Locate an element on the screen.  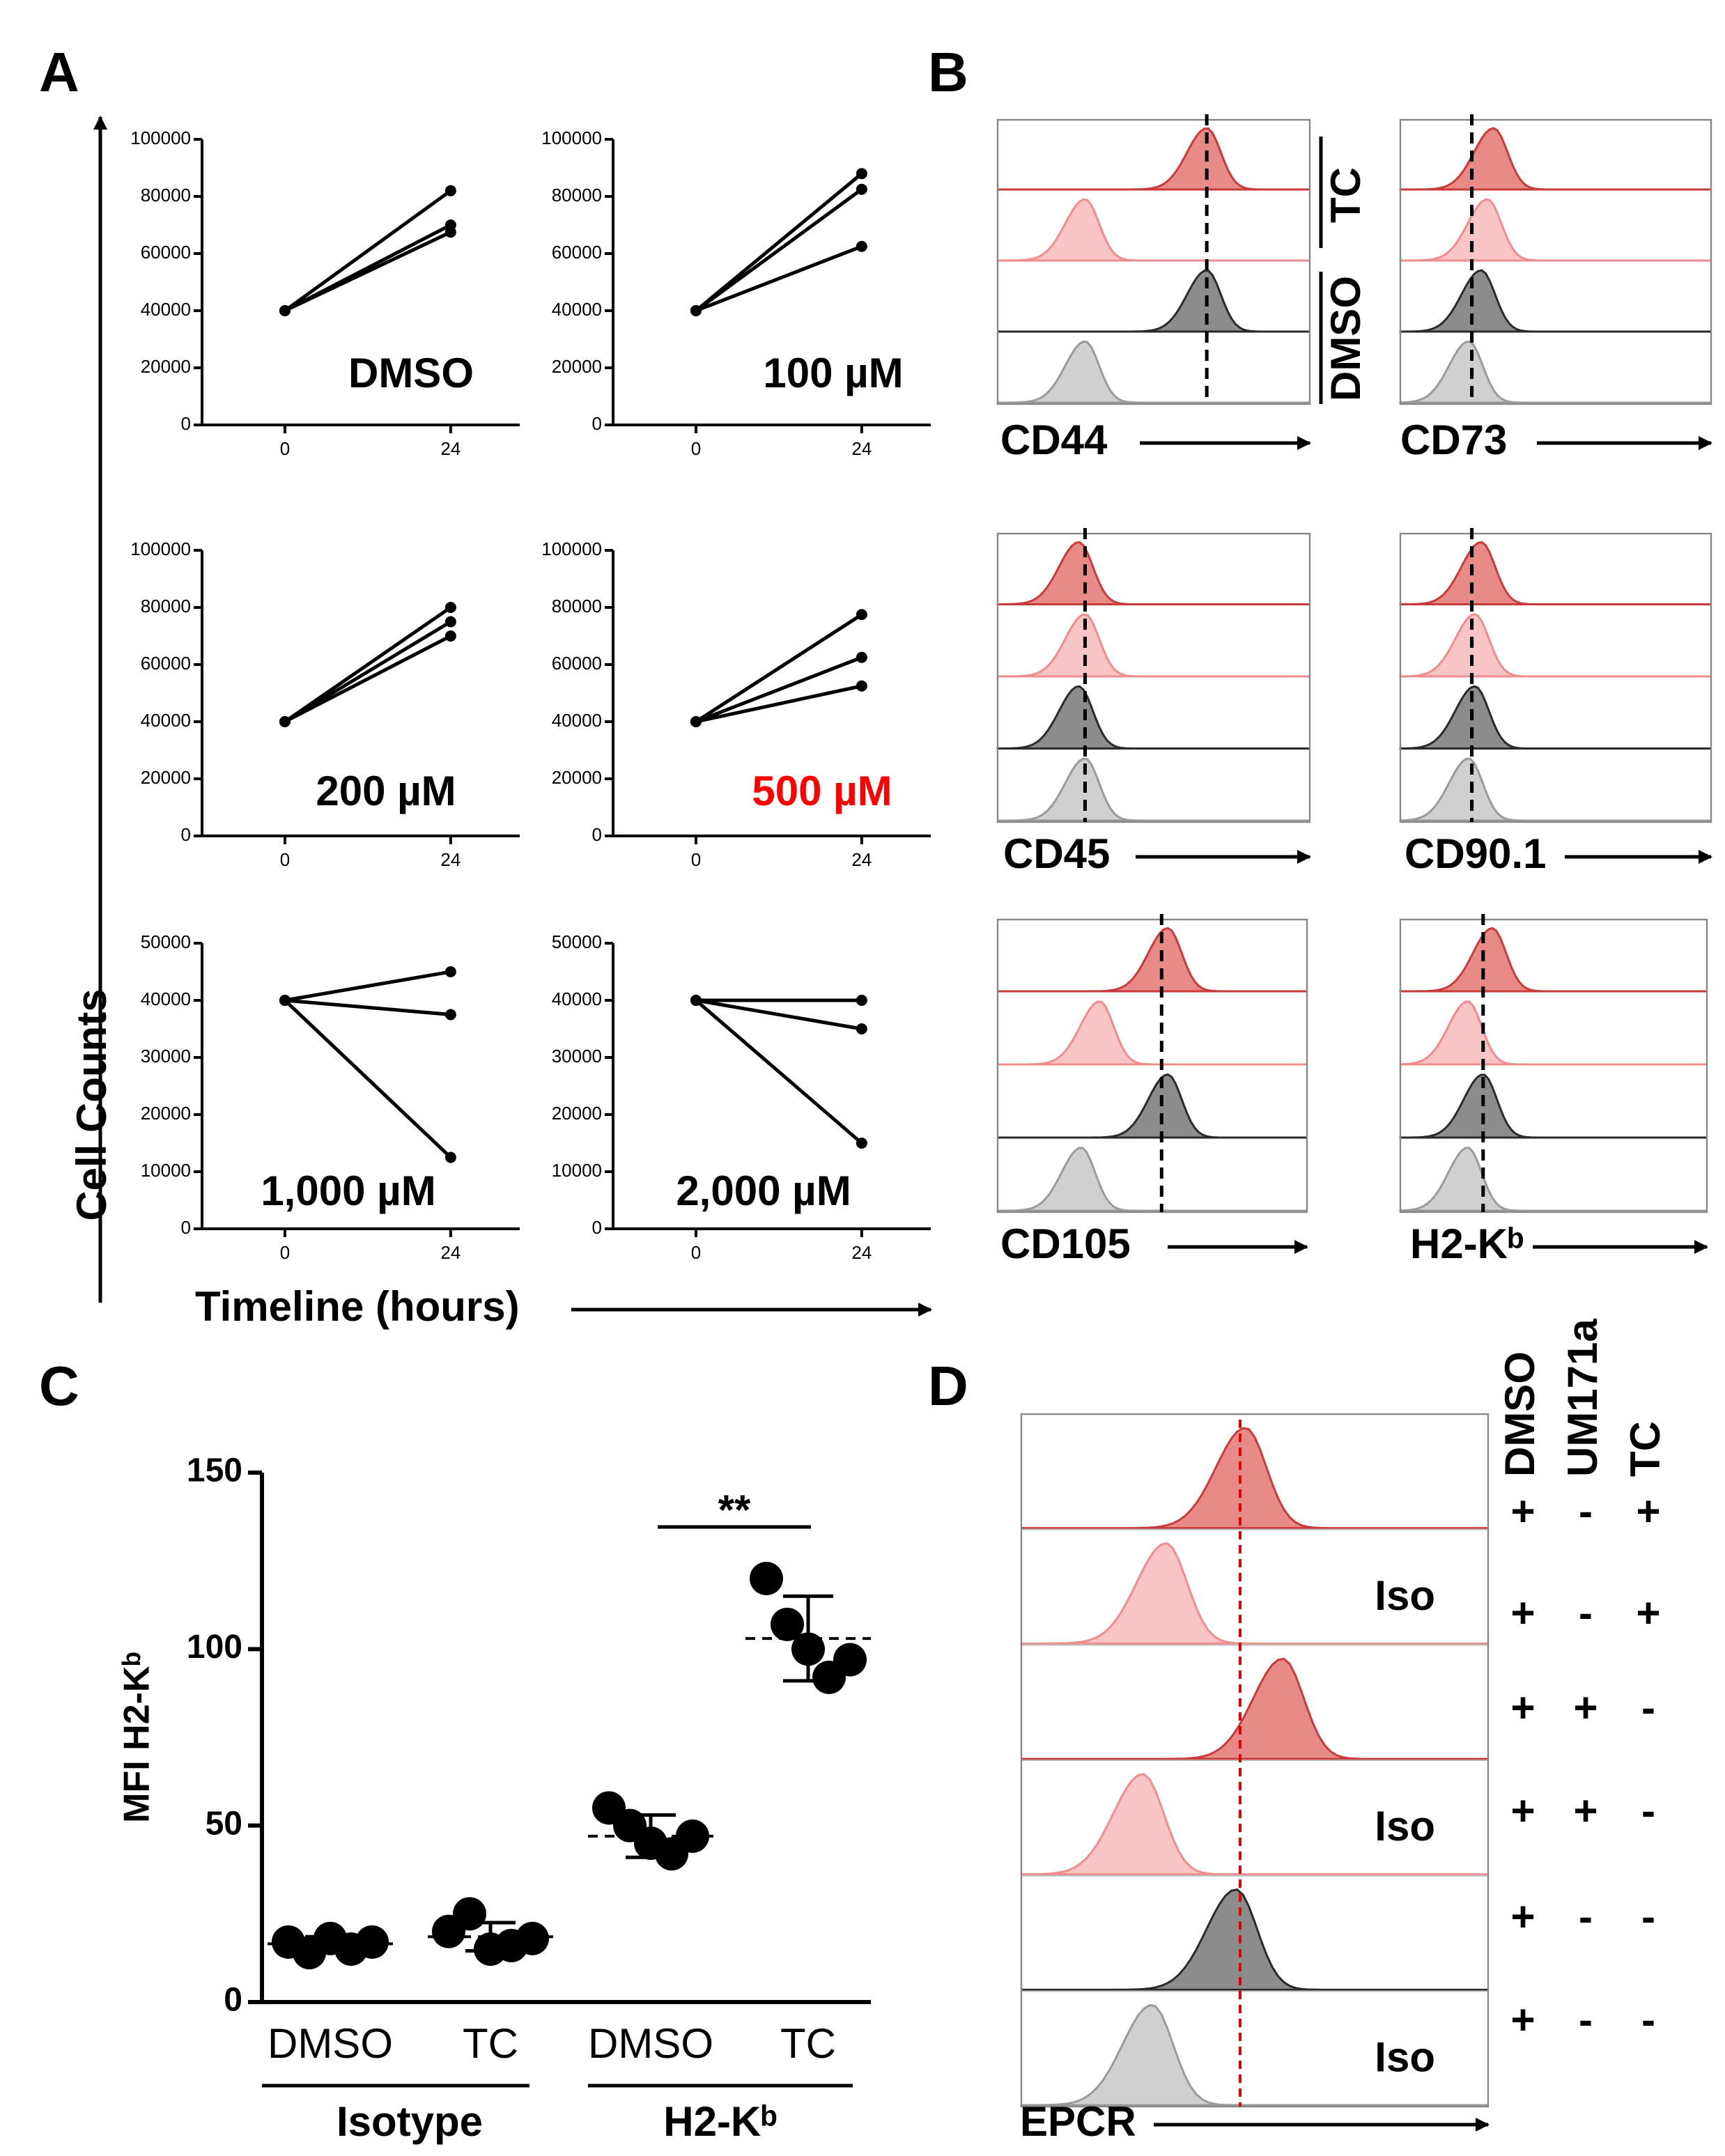
panel-label: A is located at coordinates (59, 72).